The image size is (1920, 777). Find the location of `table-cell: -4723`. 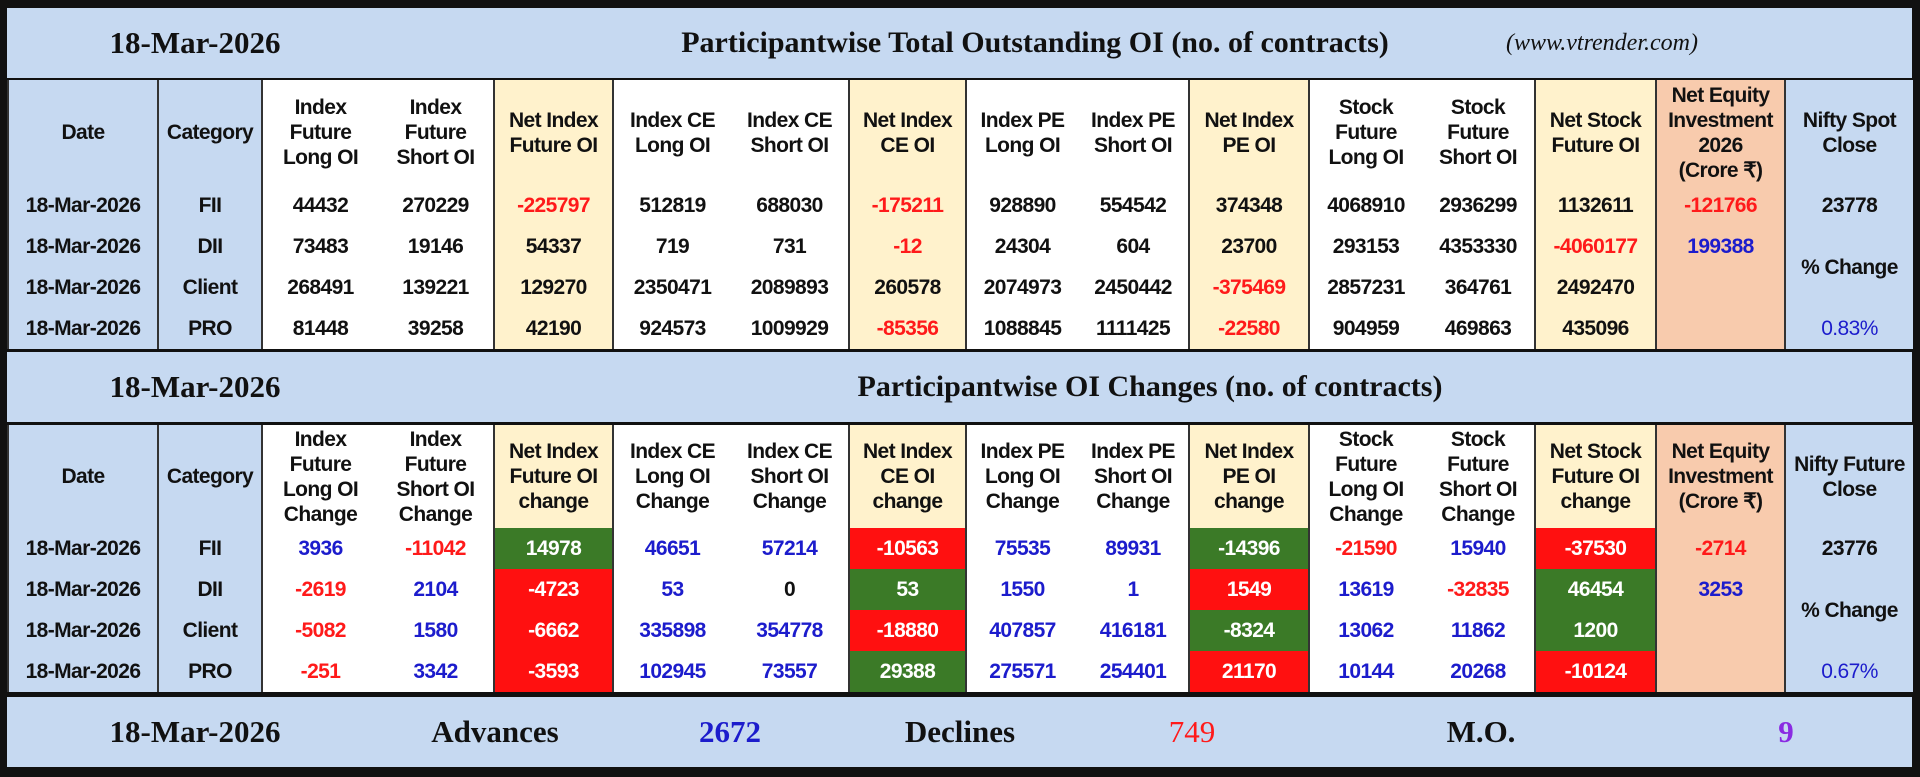

table-cell: -4723 is located at coordinates (553, 589).